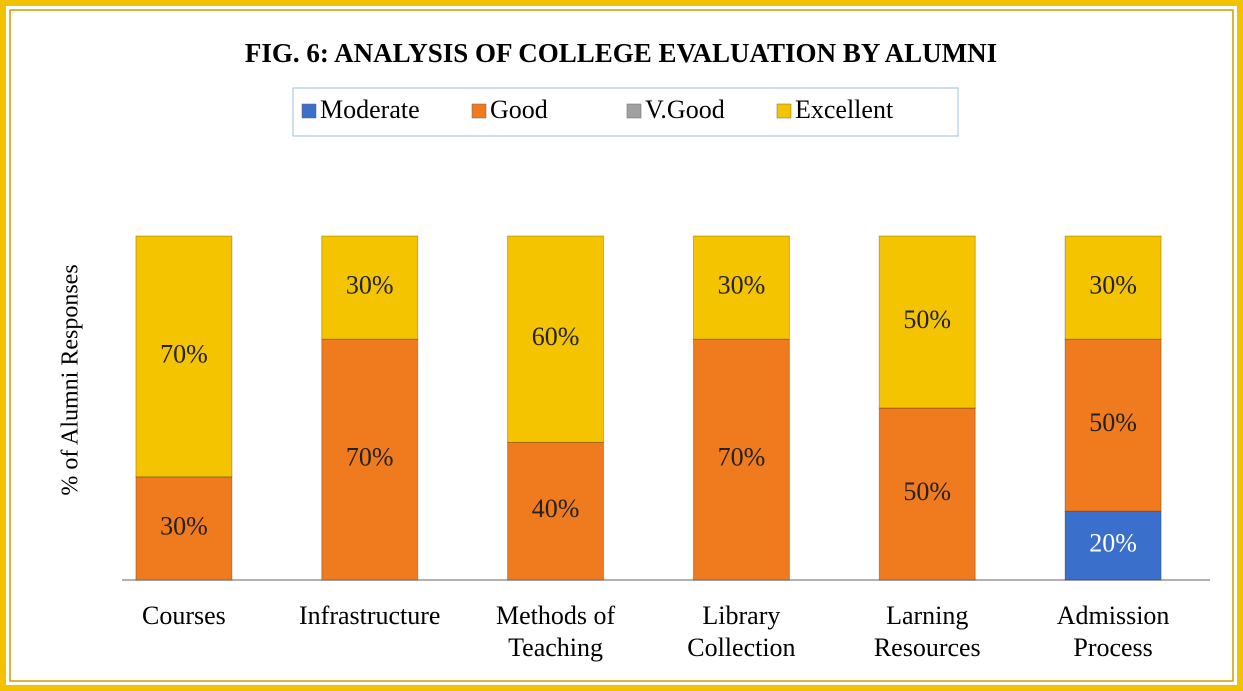 The width and height of the screenshot is (1243, 691). I want to click on data-label: 60%, so click(556, 336).